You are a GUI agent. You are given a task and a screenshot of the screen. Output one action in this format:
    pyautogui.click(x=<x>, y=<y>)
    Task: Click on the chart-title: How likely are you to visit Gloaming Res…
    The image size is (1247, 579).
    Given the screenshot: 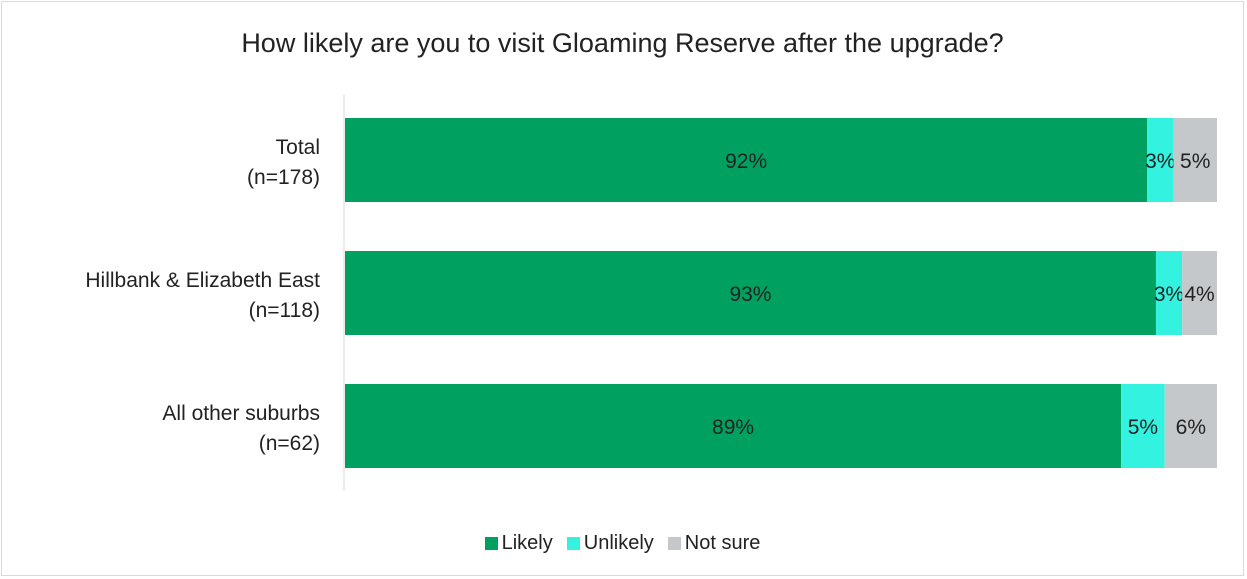 What is the action you would take?
    pyautogui.click(x=622, y=43)
    